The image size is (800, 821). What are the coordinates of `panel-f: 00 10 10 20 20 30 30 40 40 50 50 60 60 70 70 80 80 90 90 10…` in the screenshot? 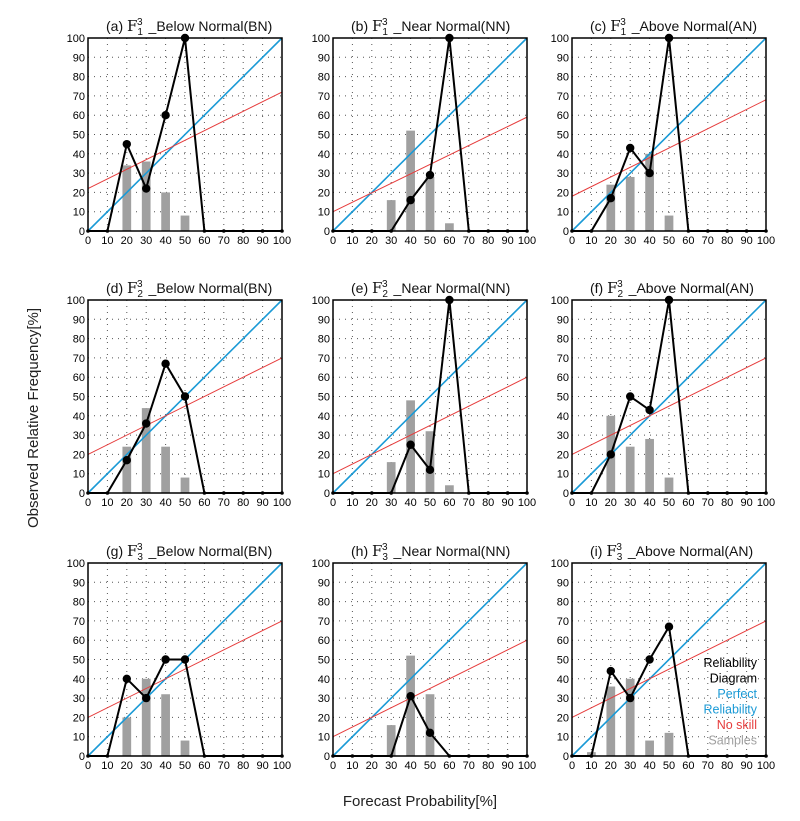 It's located at (663, 394).